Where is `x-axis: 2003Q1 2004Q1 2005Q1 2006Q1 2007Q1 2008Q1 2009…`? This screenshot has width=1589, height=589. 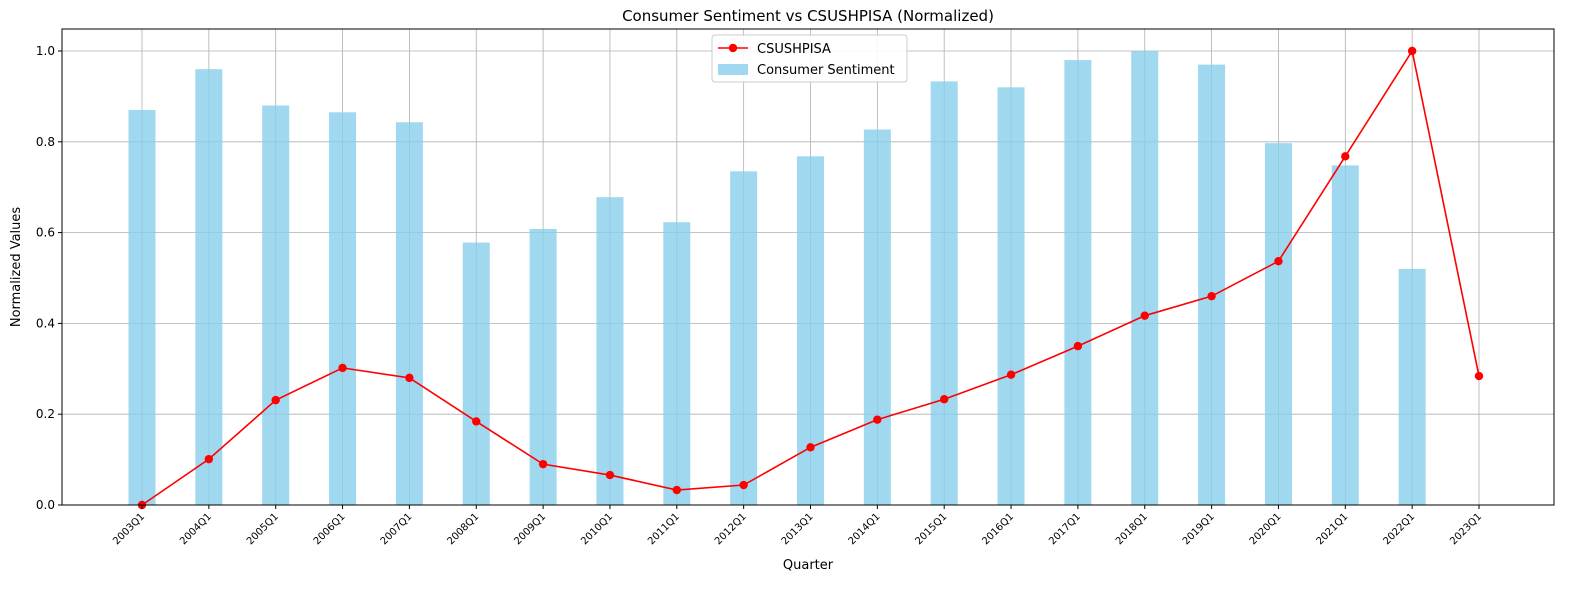
x-axis: 2003Q1 2004Q1 2005Q1 2006Q1 2007Q1 2008Q1 2009… is located at coordinates (797, 526).